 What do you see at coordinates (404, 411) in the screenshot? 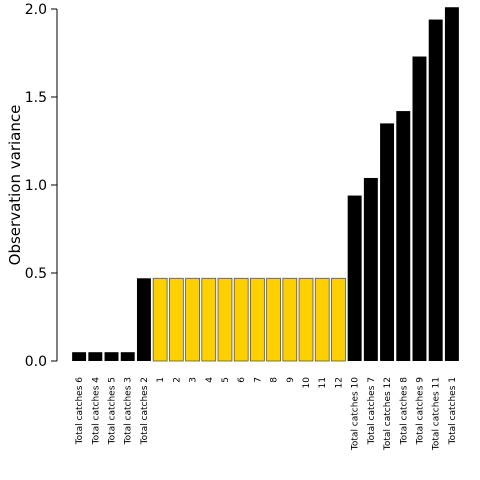
I see `x-tick-label-21: Total catches 8` at bounding box center [404, 411].